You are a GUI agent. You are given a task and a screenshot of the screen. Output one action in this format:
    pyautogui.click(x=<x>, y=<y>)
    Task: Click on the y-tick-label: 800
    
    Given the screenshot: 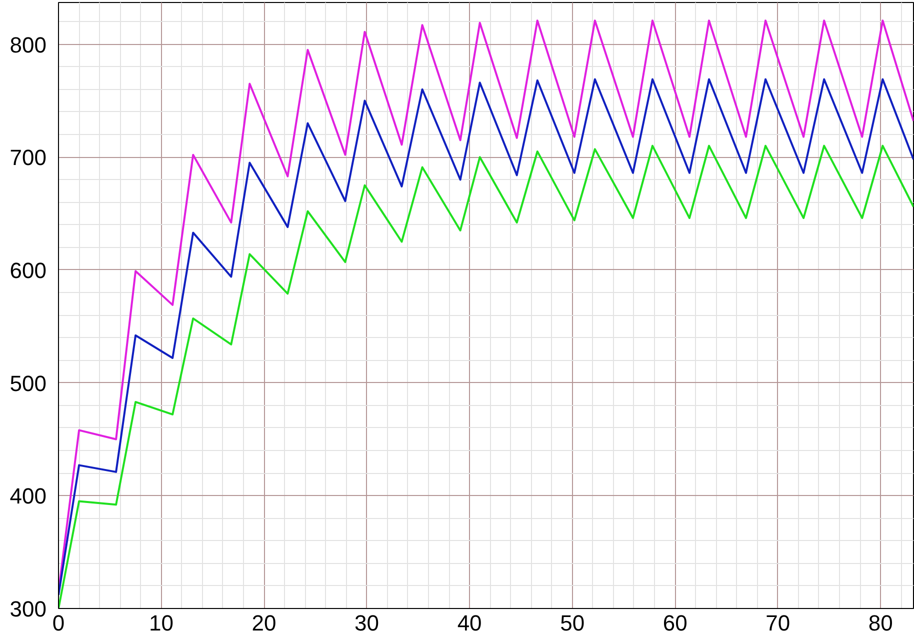 What is the action you would take?
    pyautogui.click(x=28, y=45)
    